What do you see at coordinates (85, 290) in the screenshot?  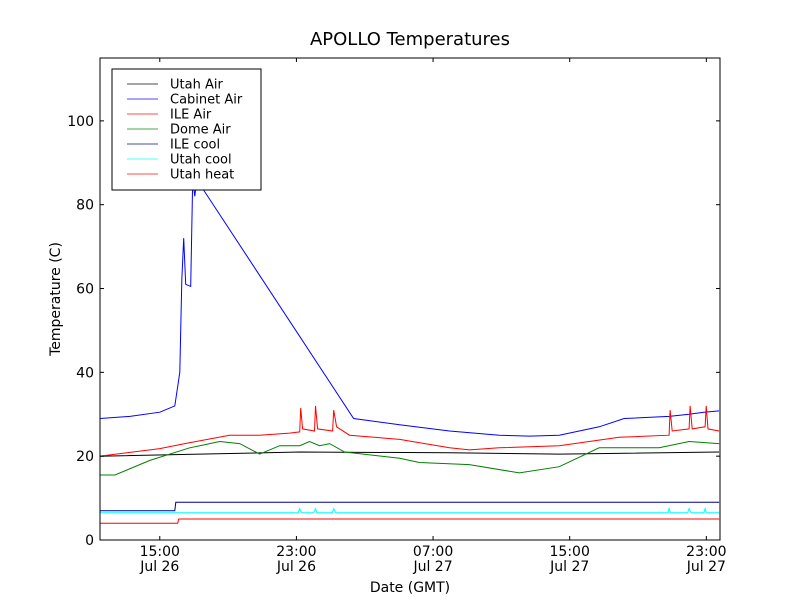 I see `y-tick-label: 60` at bounding box center [85, 290].